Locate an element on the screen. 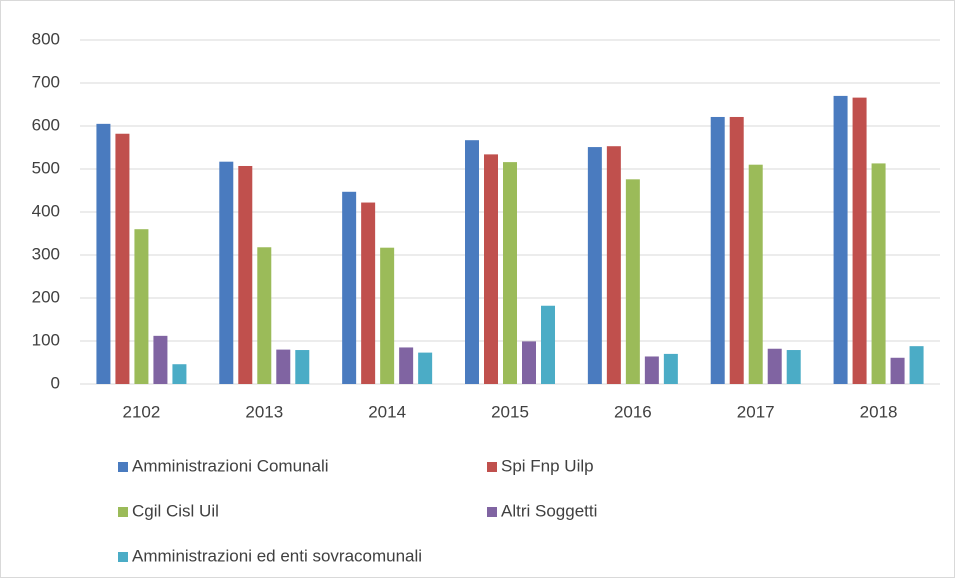 This screenshot has height=583, width=955. legend-label: Amministrazioni Comunali is located at coordinates (230, 465).